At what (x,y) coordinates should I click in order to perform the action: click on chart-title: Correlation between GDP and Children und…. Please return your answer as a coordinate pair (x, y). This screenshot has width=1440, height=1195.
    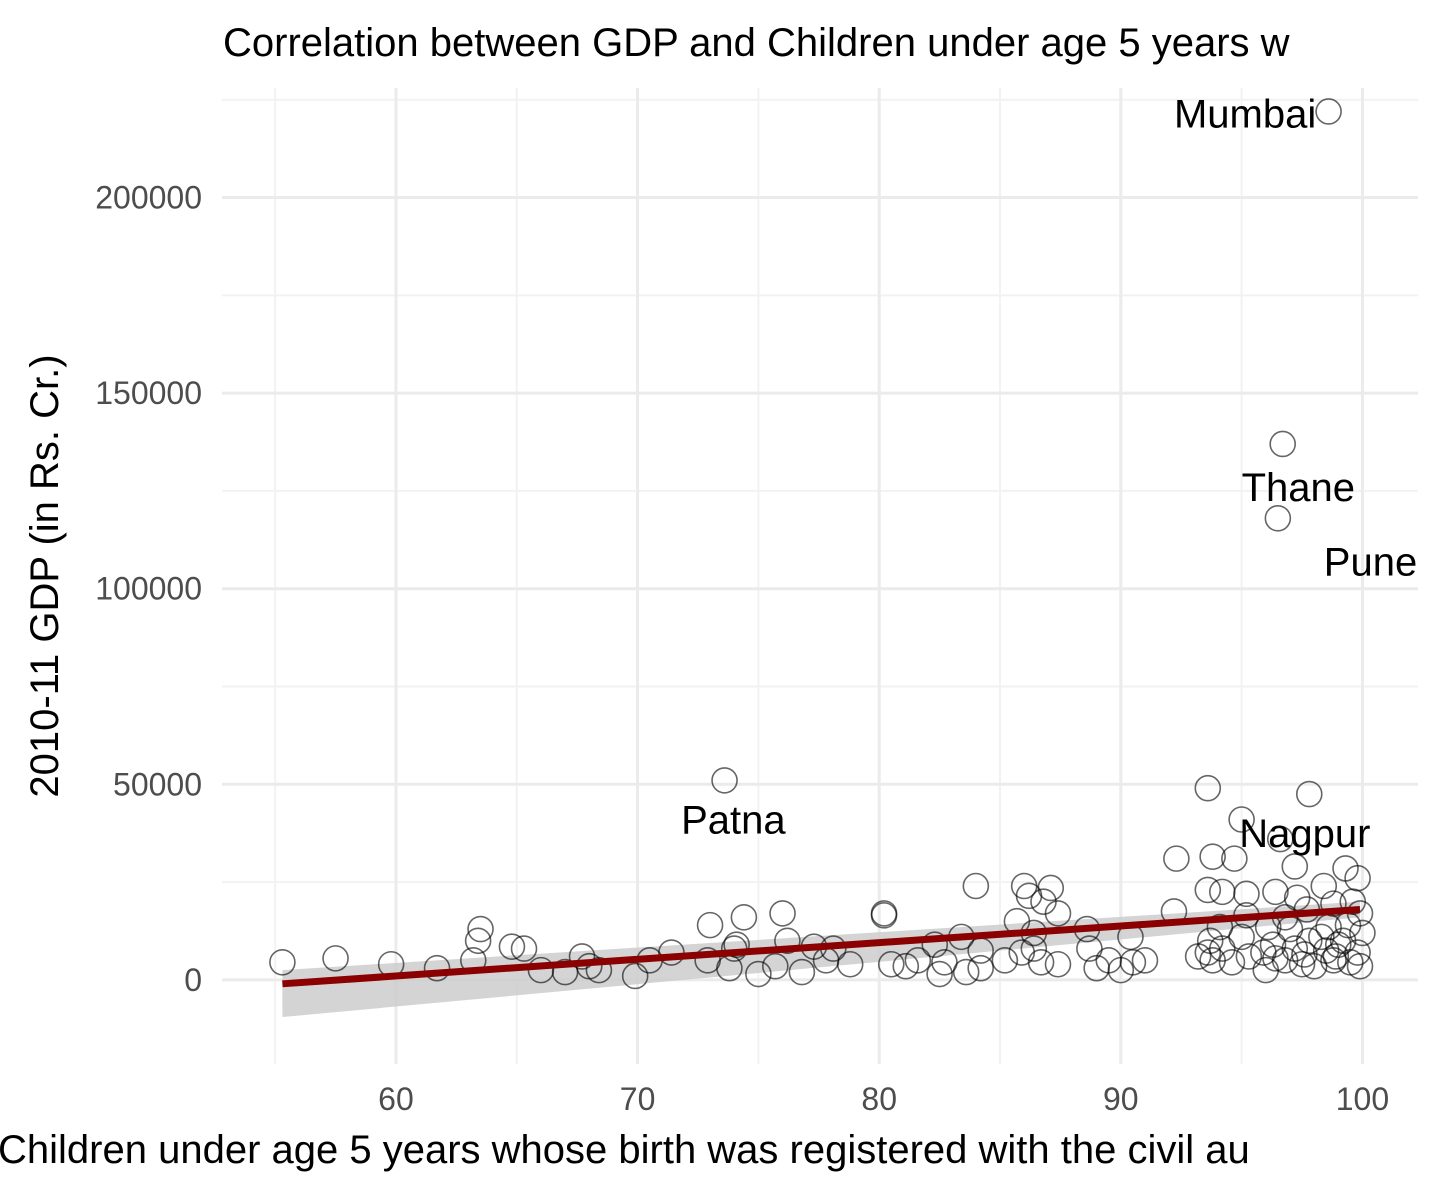
    Looking at the image, I should click on (756, 43).